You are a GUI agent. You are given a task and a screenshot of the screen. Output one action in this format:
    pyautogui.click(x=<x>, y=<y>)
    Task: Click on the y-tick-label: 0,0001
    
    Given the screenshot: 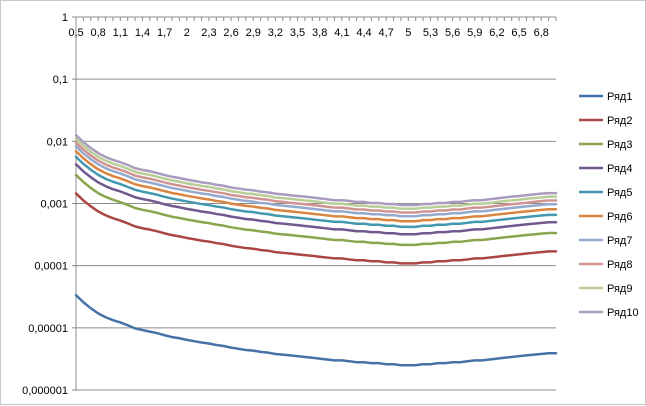 What is the action you would take?
    pyautogui.click(x=51, y=267)
    